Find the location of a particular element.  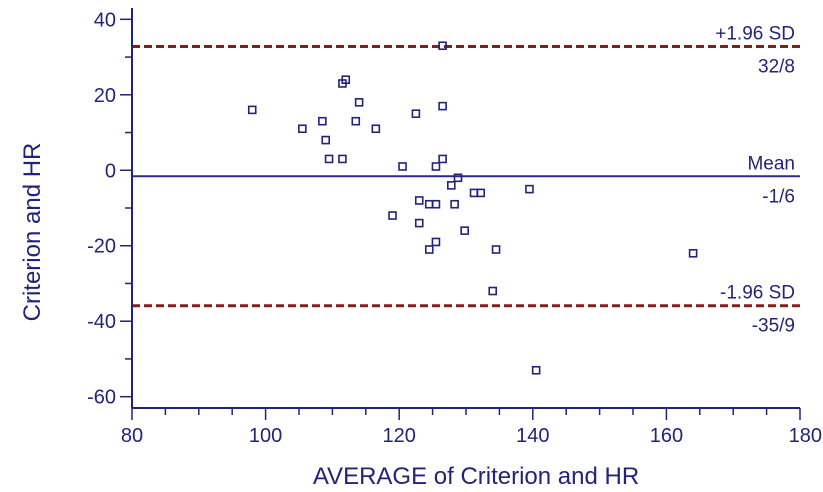

reference-line-label: +1.96 SD is located at coordinates (755, 33).